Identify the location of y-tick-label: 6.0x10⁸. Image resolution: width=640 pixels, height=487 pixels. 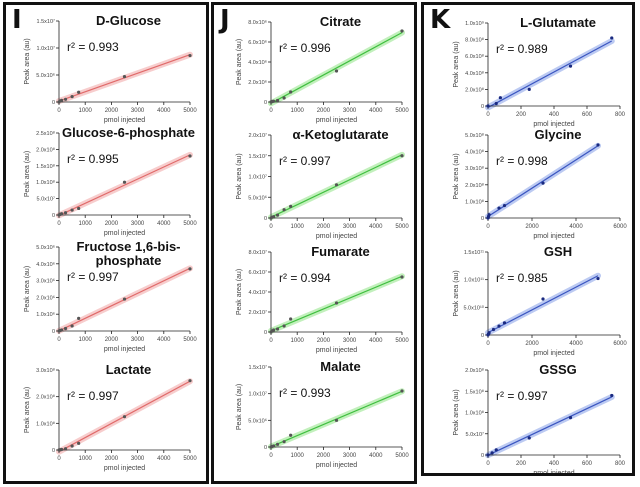
(474, 56).